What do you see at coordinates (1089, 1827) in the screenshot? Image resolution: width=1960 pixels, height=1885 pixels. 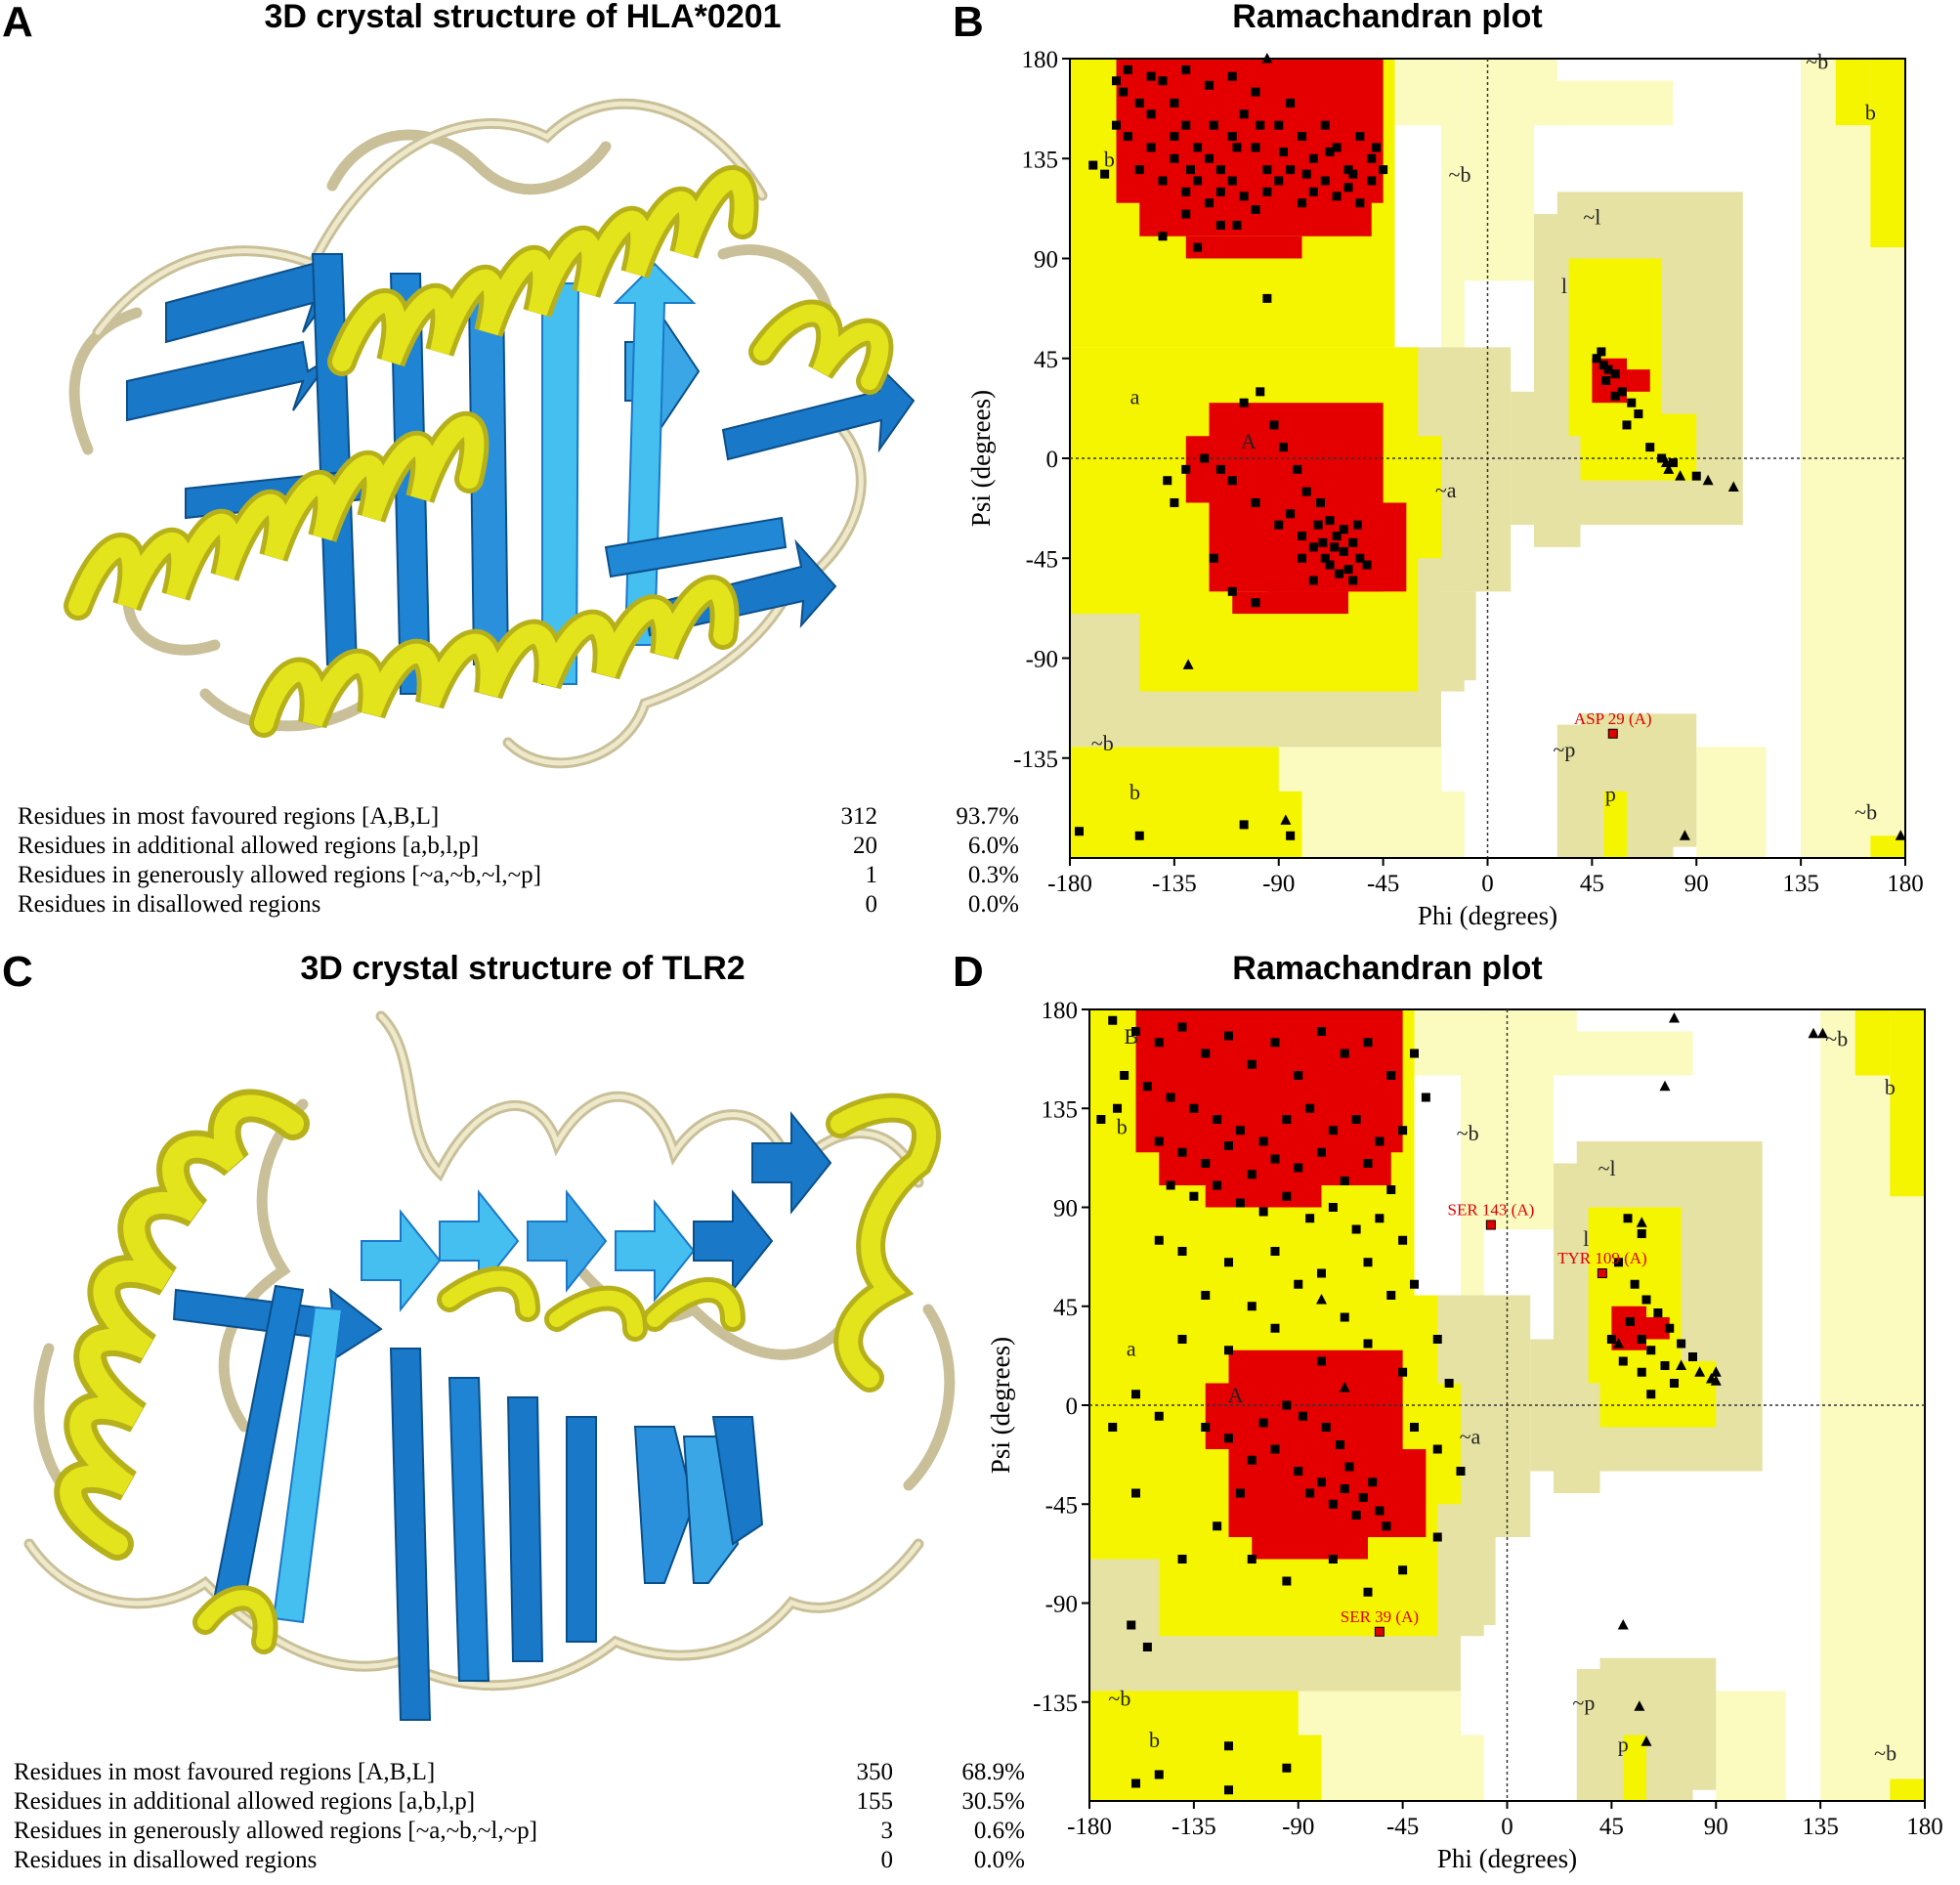 I see `x-tick-label: -180` at bounding box center [1089, 1827].